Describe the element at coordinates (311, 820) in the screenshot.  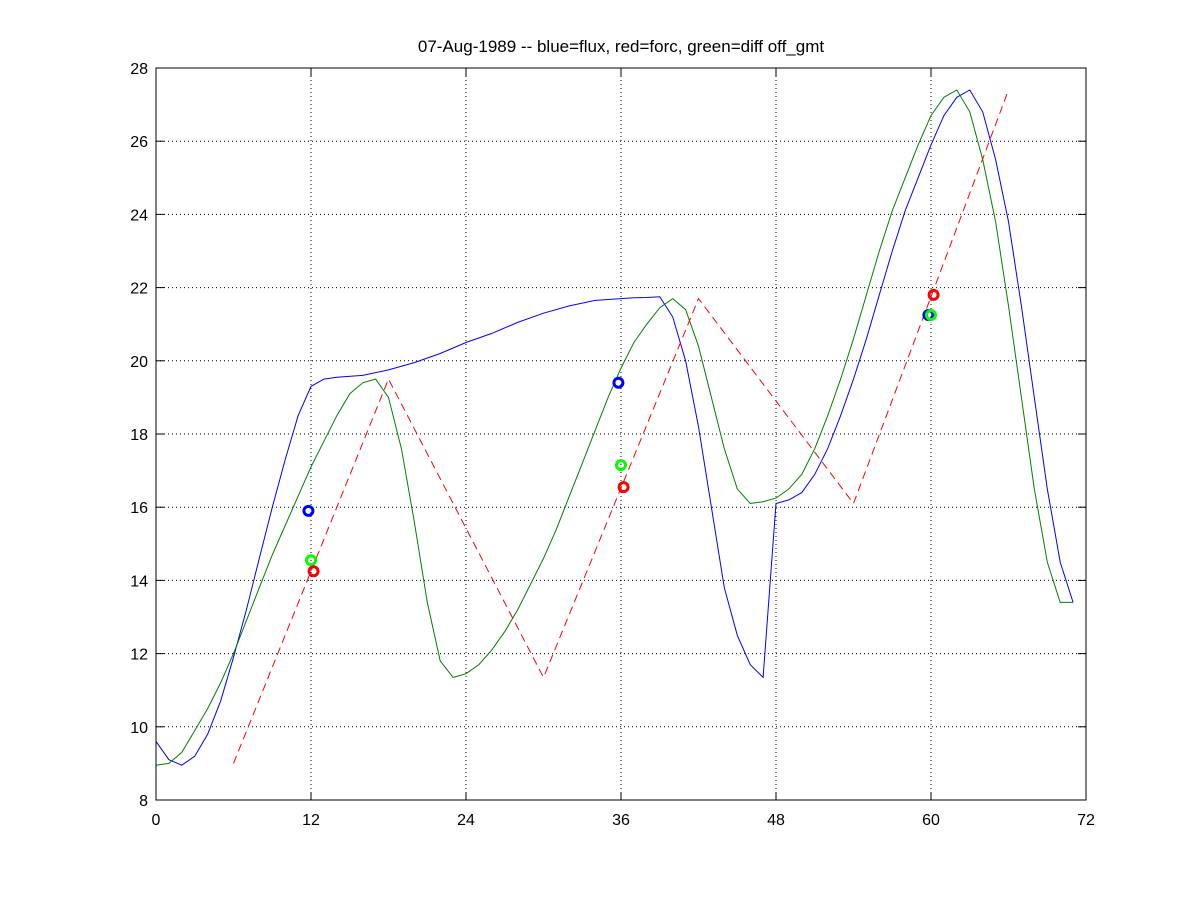
I see `x-tick-label: 12` at that location.